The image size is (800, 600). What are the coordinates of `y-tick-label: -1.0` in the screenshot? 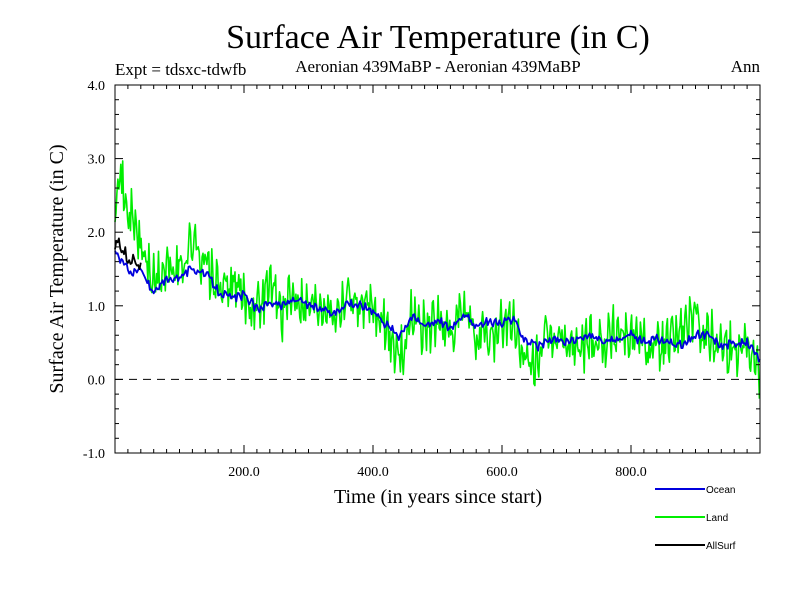 It's located at (94, 454).